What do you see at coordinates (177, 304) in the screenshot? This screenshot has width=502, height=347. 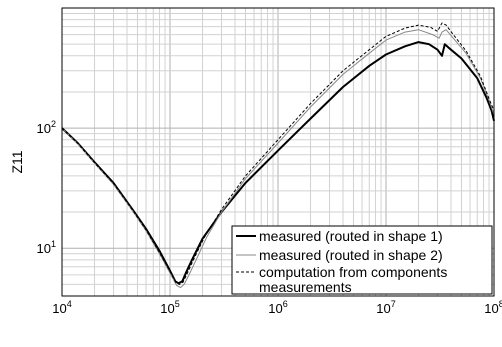 I see `tick-exponent: 5` at bounding box center [177, 304].